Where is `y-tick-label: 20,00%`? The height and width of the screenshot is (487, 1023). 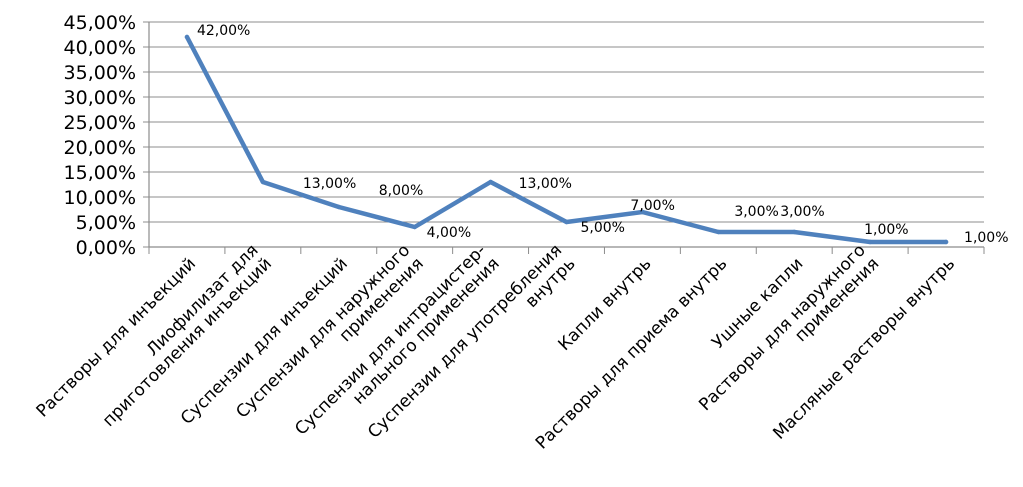
y-tick-label: 20,00% is located at coordinates (100, 148).